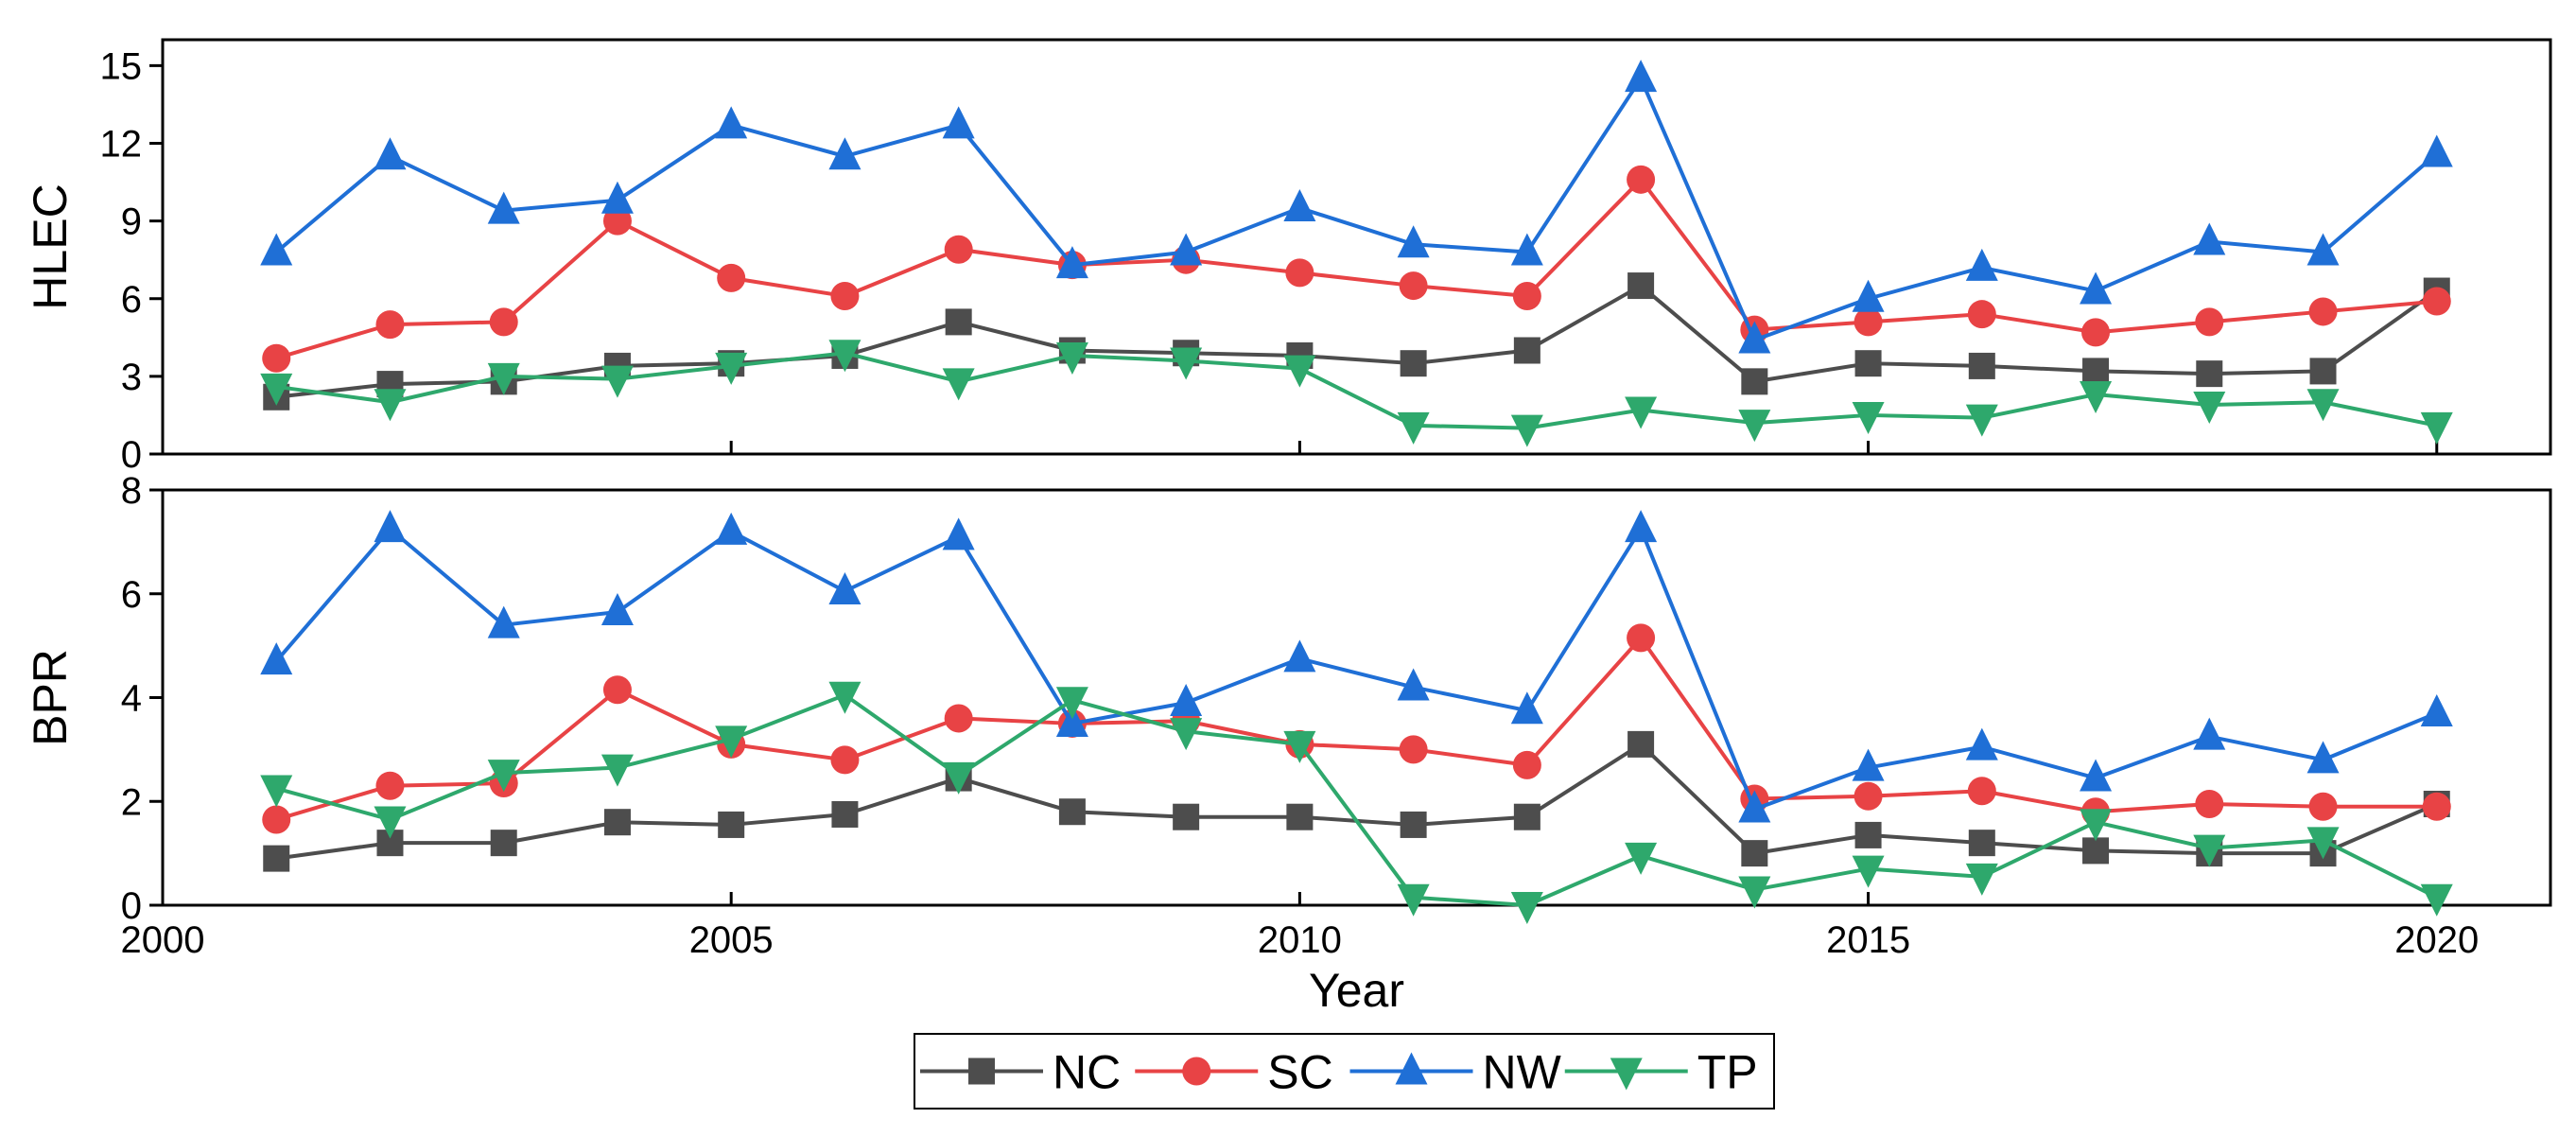 The image size is (2576, 1136). Describe the element at coordinates (1727, 1072) in the screenshot. I see `legend-label: TP` at that location.